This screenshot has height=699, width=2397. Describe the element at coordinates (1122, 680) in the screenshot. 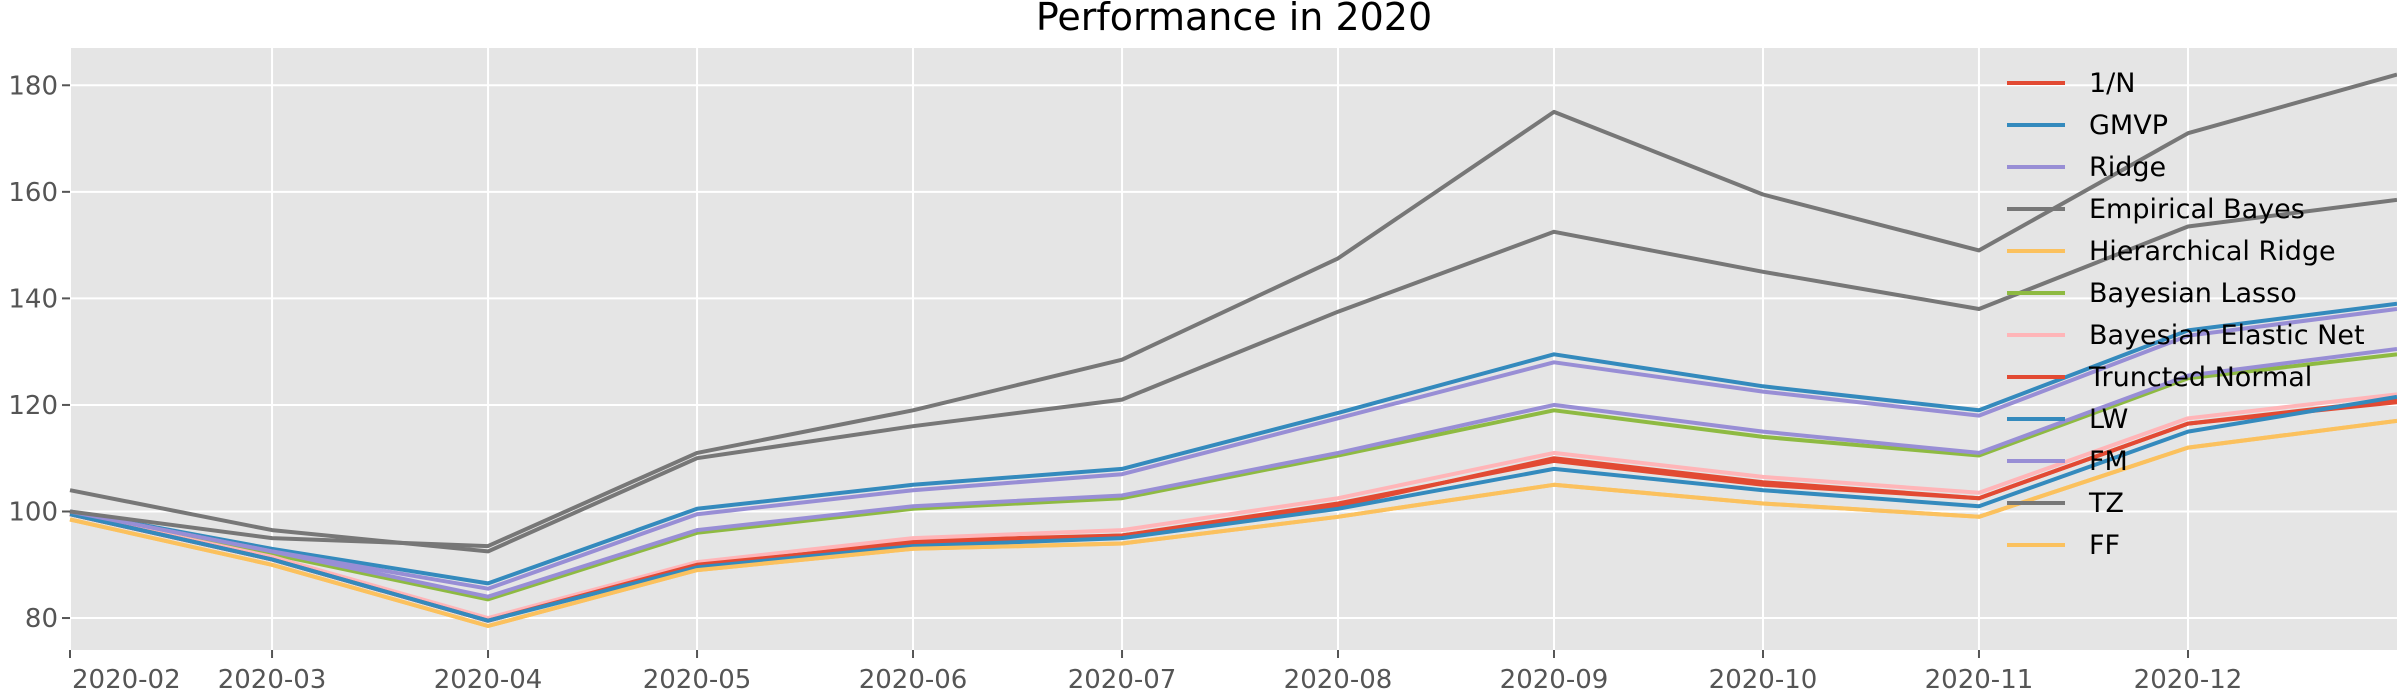

I see `x-tick-label: 2020-07` at that location.